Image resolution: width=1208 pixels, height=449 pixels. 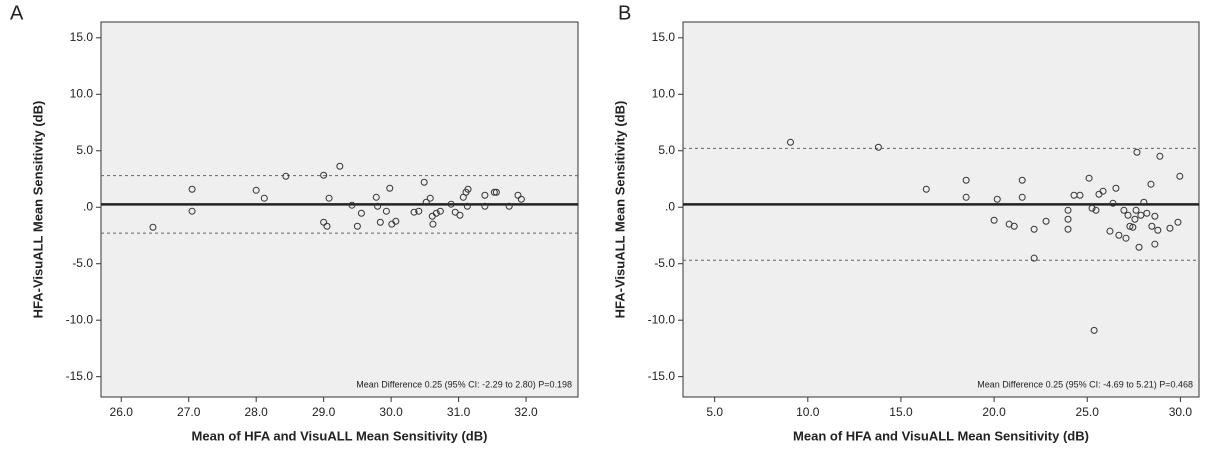 I want to click on panel-label: B, so click(x=624, y=13).